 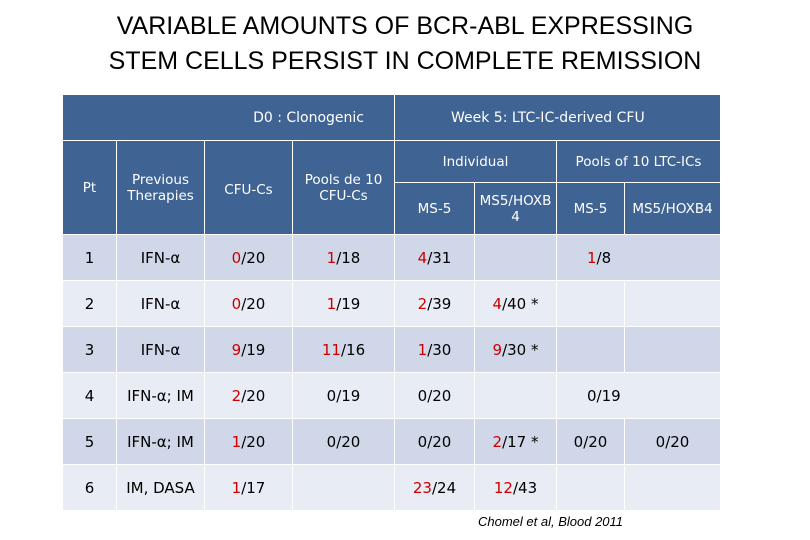 I want to click on table-row: 3 IFN-α 9/19 11/16 1/30 9/30 *, so click(x=391, y=349).